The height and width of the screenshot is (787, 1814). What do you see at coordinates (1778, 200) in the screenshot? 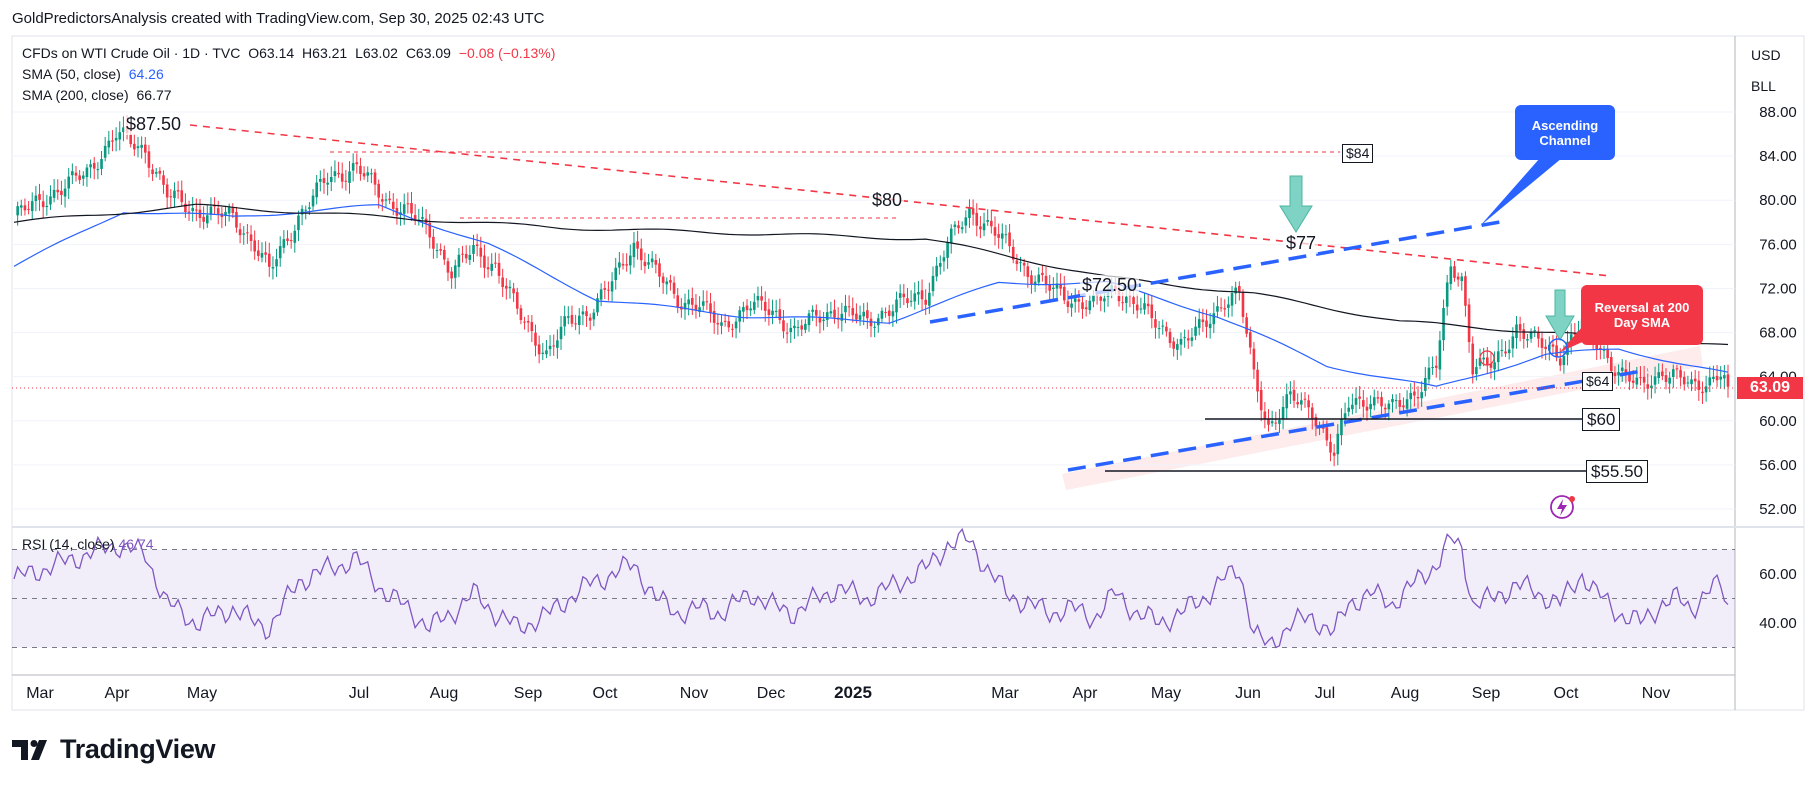
I see `price-tick-label: 80.00` at bounding box center [1778, 200].